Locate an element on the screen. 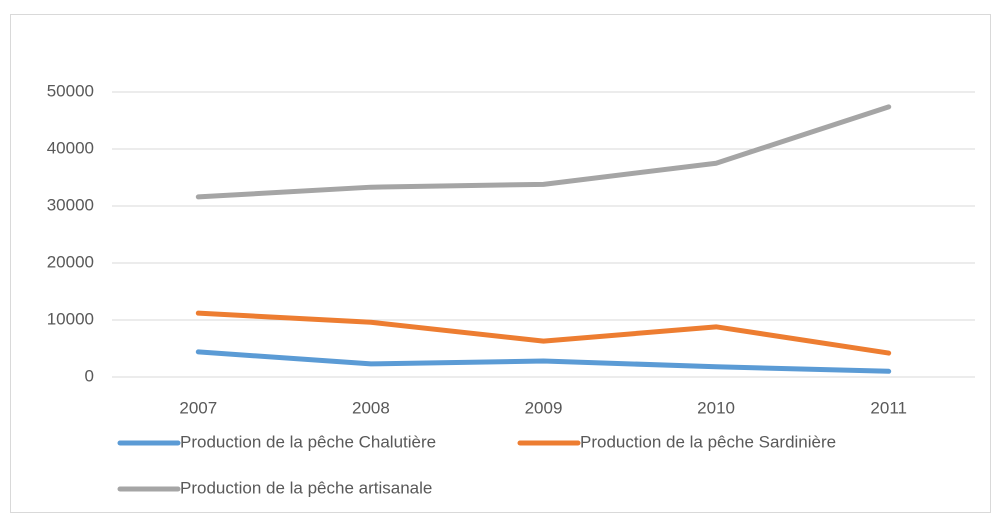 This screenshot has width=992, height=514. legend-label: Production de la pêche Chalutière is located at coordinates (308, 441).